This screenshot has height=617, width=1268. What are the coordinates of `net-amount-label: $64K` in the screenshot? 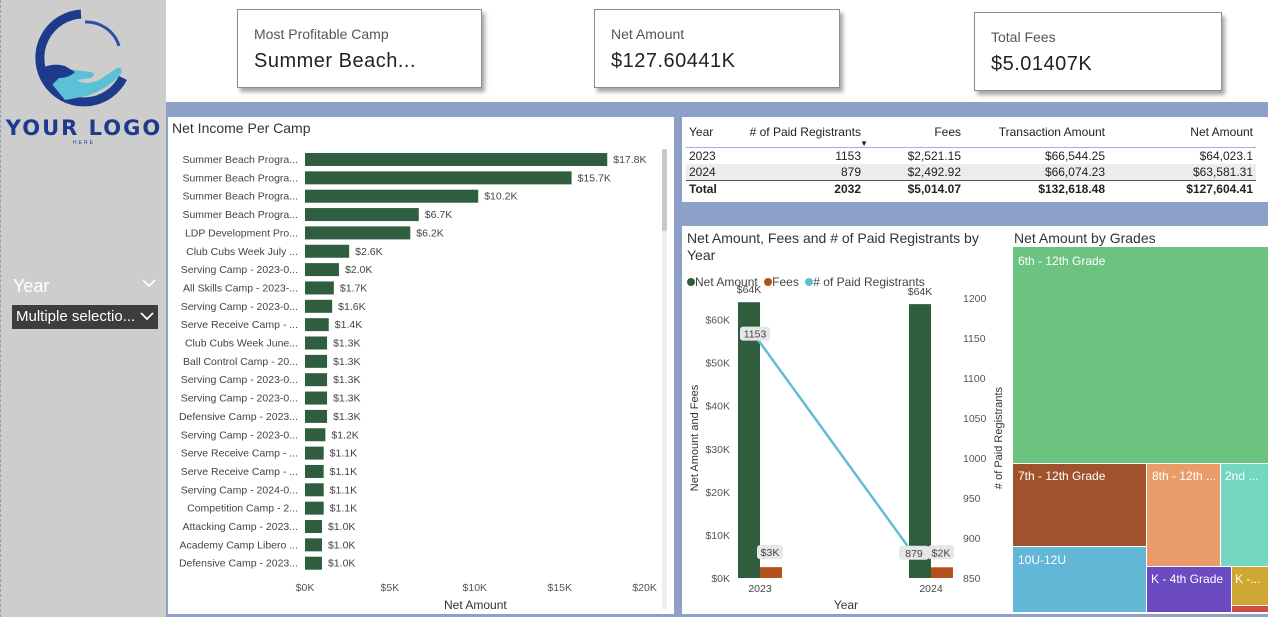 It's located at (920, 292).